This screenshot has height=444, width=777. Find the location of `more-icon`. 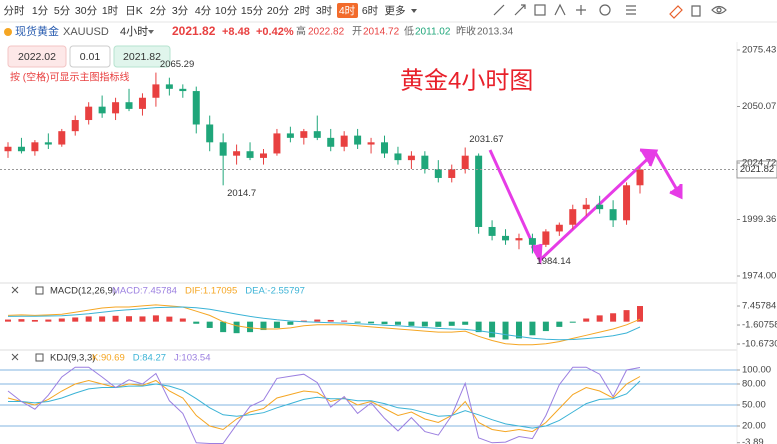

more-icon is located at coordinates (414, 11).